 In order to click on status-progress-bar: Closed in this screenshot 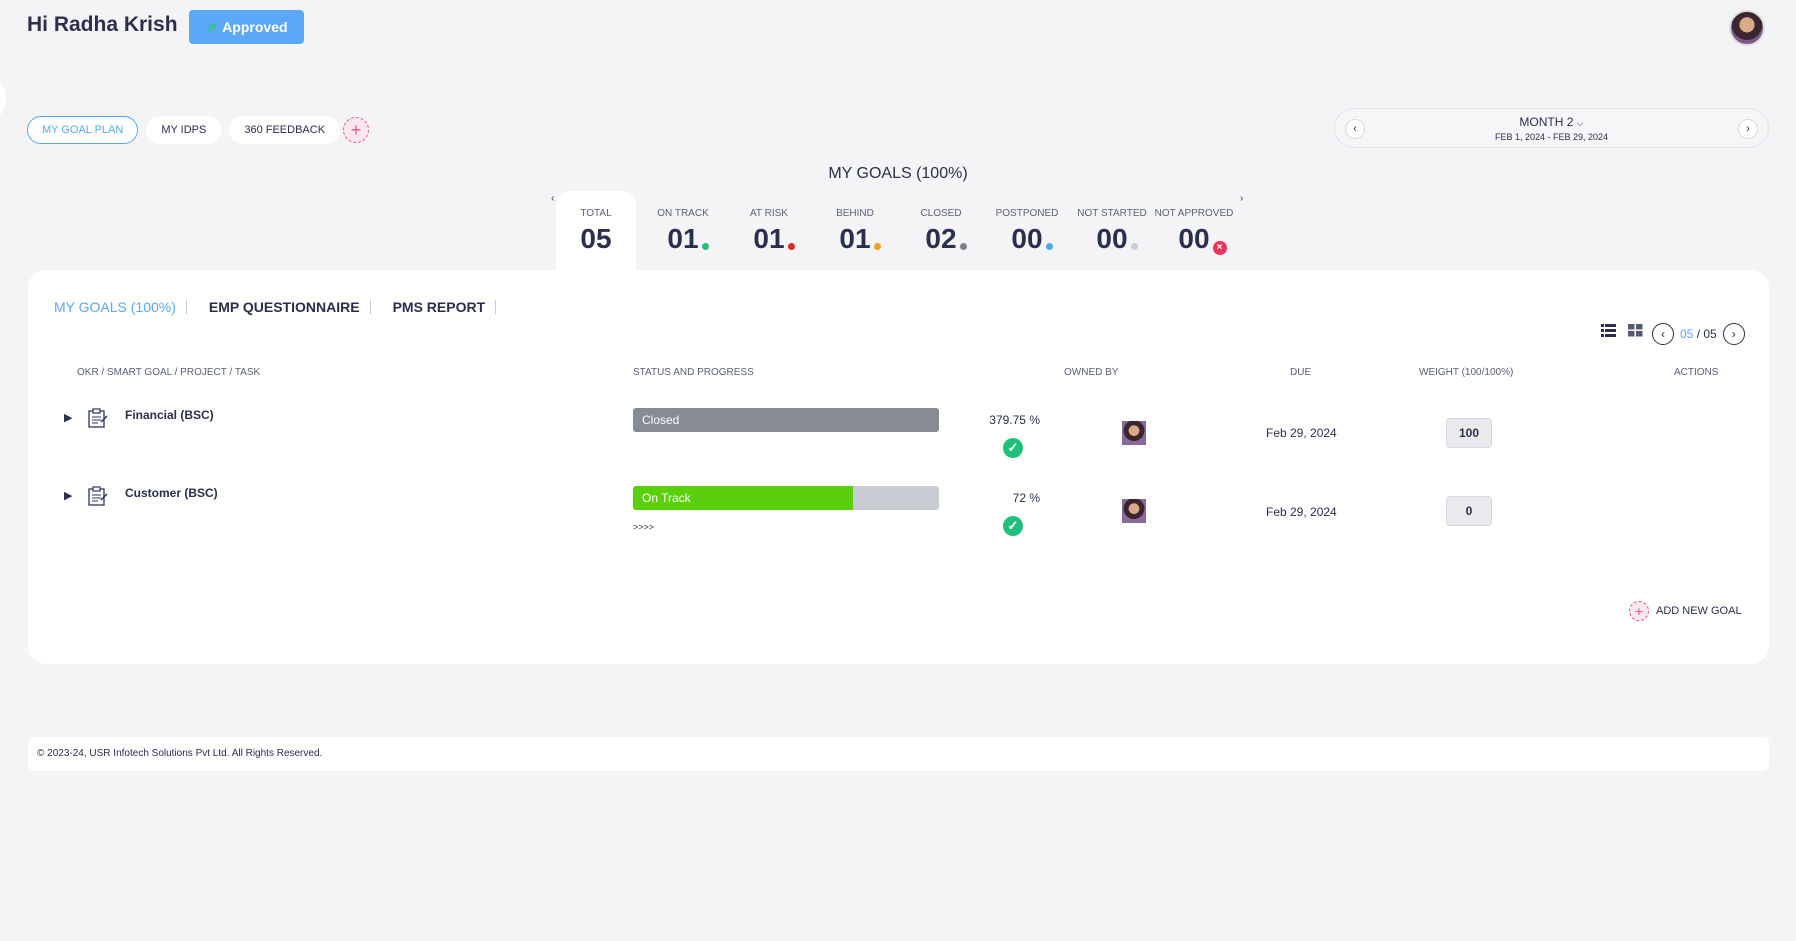, I will do `click(786, 420)`.